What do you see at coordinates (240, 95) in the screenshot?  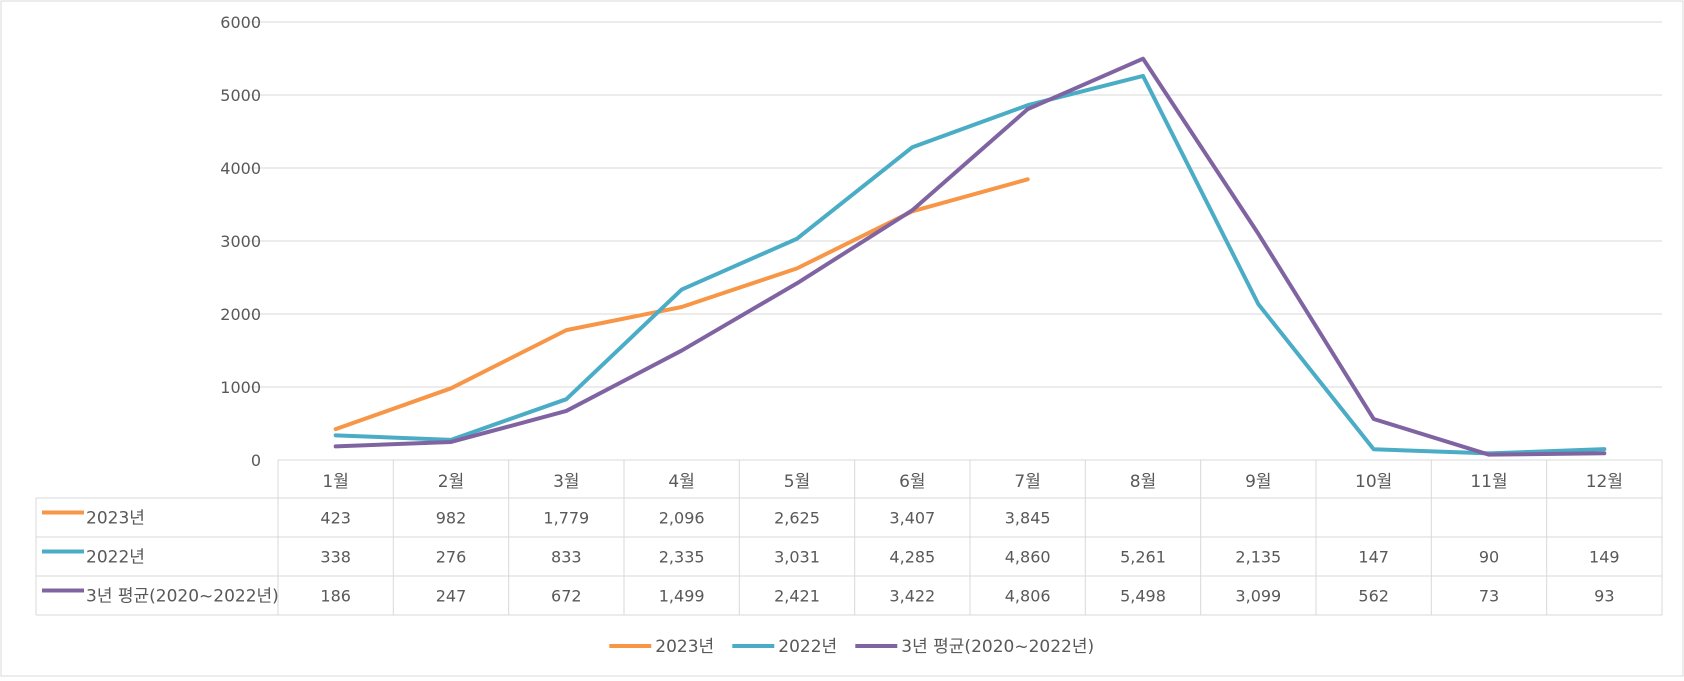 I see `y-tick-label: 5000` at bounding box center [240, 95].